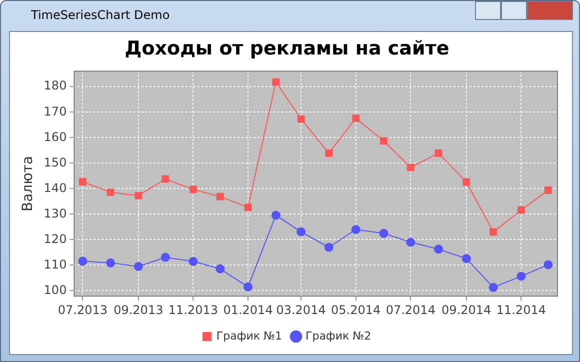 Image resolution: width=580 pixels, height=362 pixels. Describe the element at coordinates (83, 309) in the screenshot. I see `x-tick-label: 07.2013` at that location.